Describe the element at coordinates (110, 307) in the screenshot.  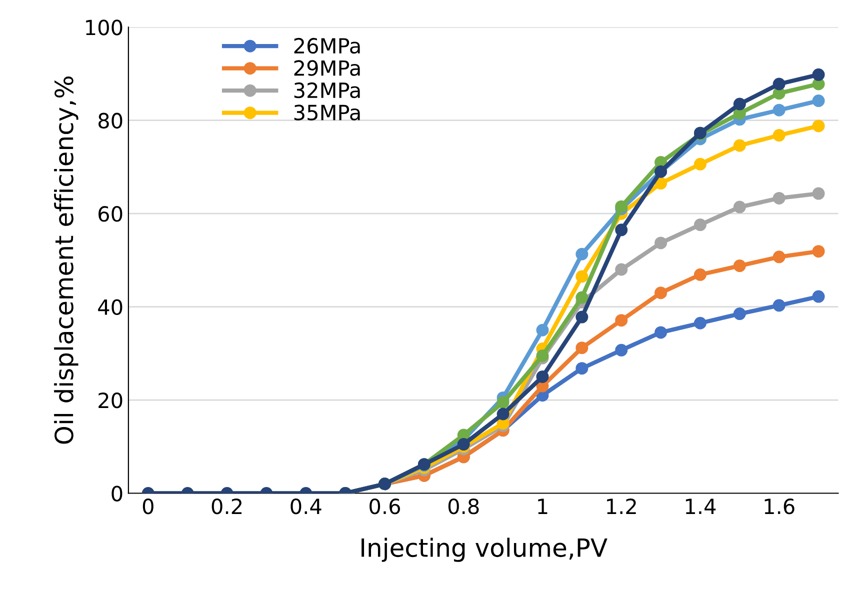
I see `y-tick-label: 40` at that location.